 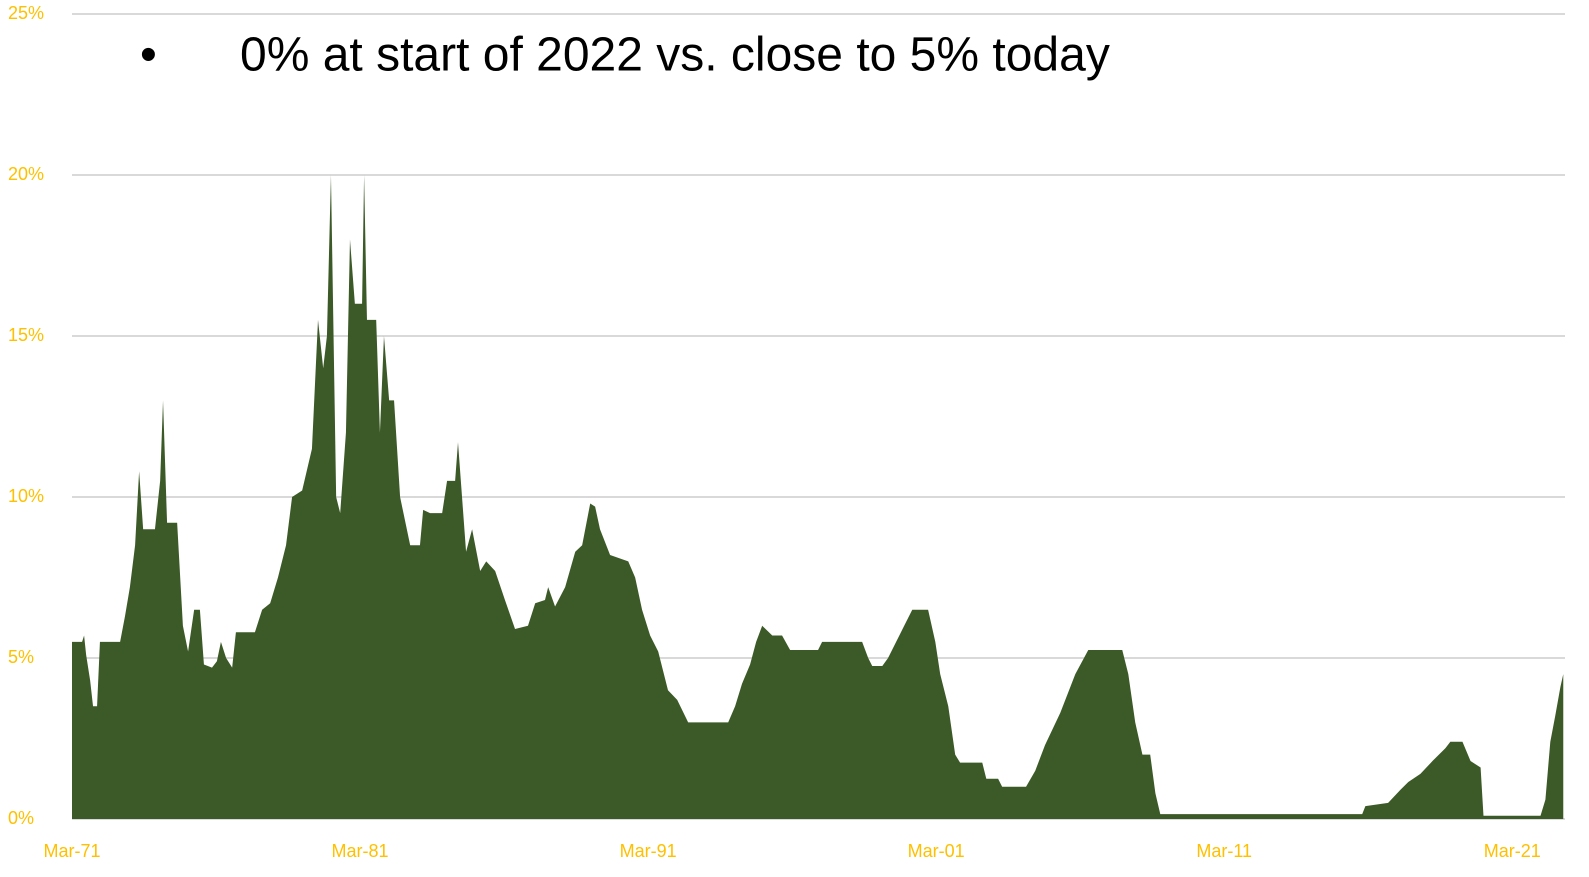 What do you see at coordinates (648, 851) in the screenshot?
I see `x-tick-label: Mar-91` at bounding box center [648, 851].